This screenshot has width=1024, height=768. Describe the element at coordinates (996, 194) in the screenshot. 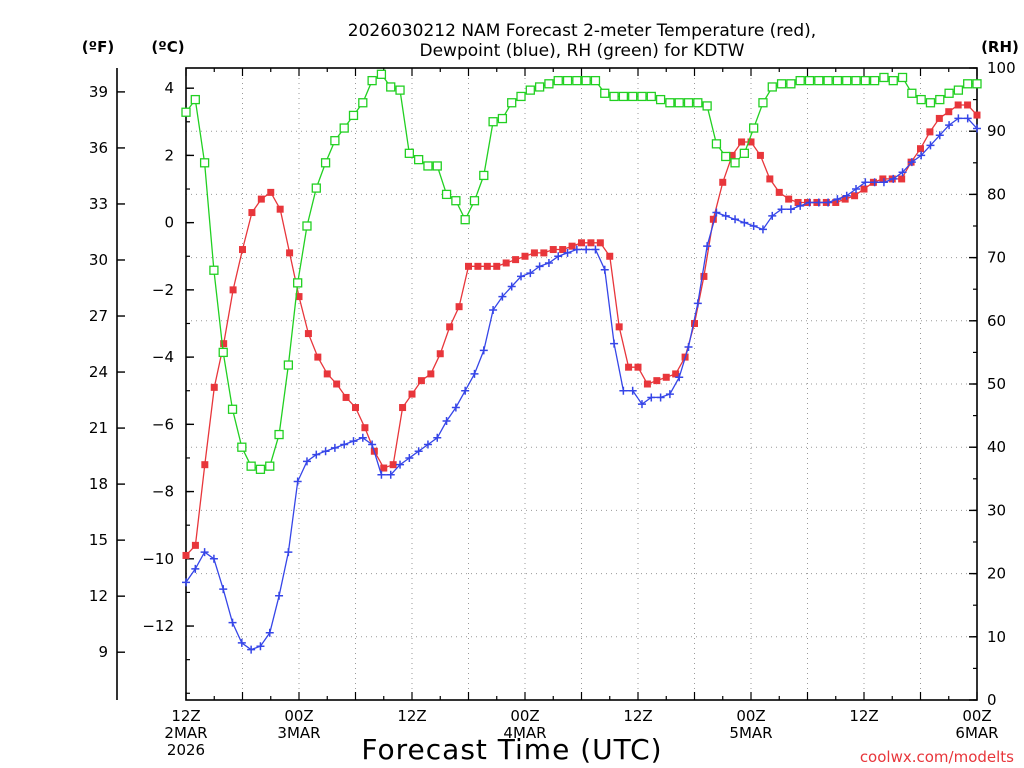

I see `rh-tick-label: 80` at that location.